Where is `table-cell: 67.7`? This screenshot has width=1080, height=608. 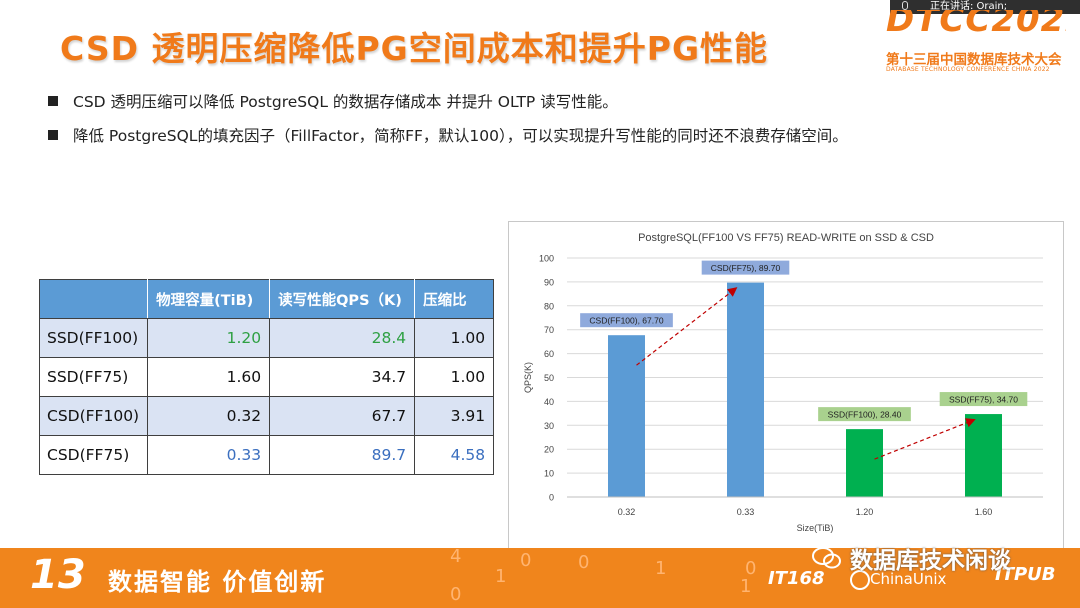 table-cell: 67.7 is located at coordinates (342, 416).